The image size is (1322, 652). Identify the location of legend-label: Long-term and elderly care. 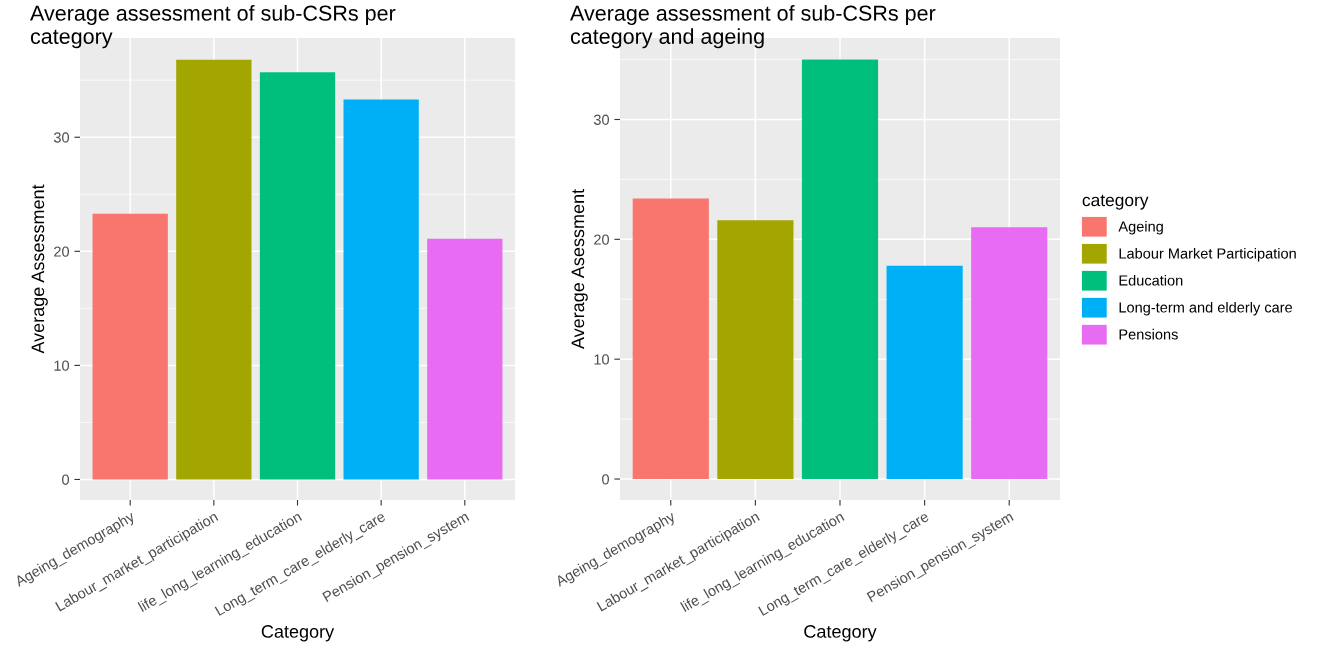
(1206, 308).